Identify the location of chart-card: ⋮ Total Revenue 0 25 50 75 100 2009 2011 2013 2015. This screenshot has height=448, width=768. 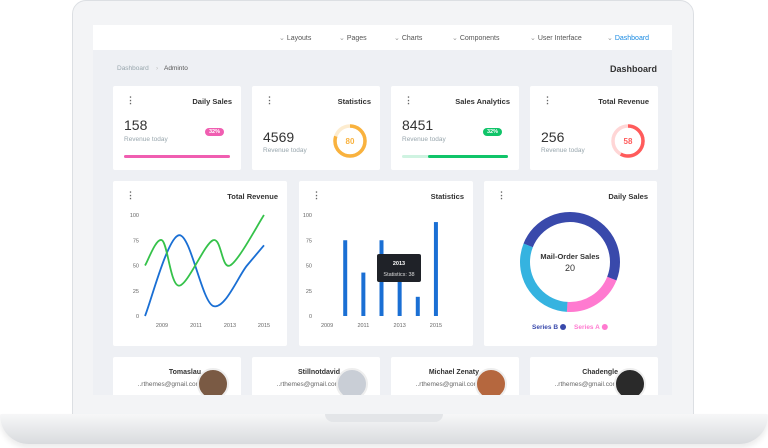
(200, 263).